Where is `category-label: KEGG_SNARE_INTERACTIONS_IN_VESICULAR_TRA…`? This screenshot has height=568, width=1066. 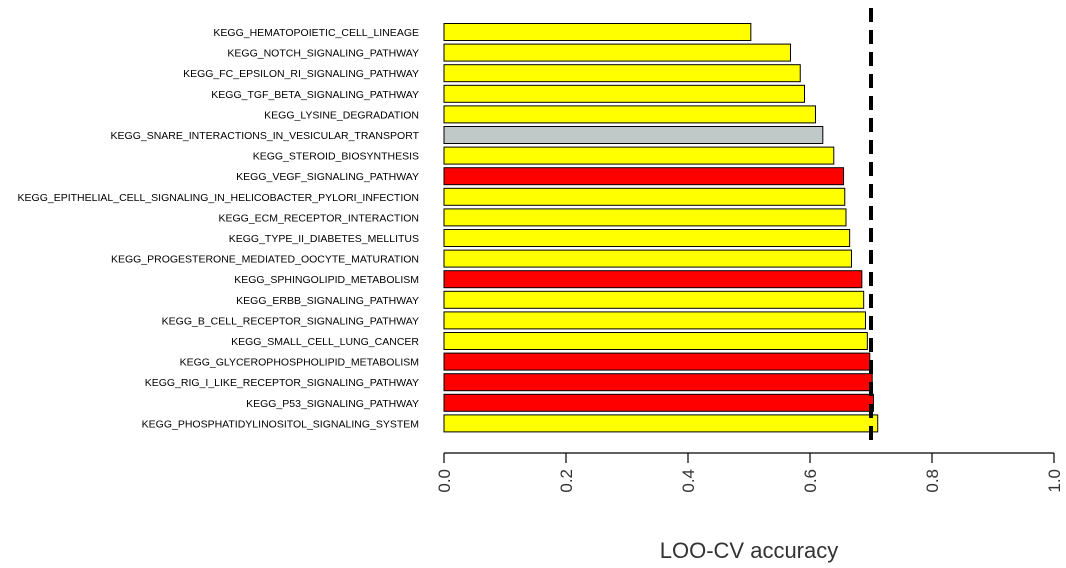 category-label: KEGG_SNARE_INTERACTIONS_IN_VESICULAR_TRA… is located at coordinates (265, 136).